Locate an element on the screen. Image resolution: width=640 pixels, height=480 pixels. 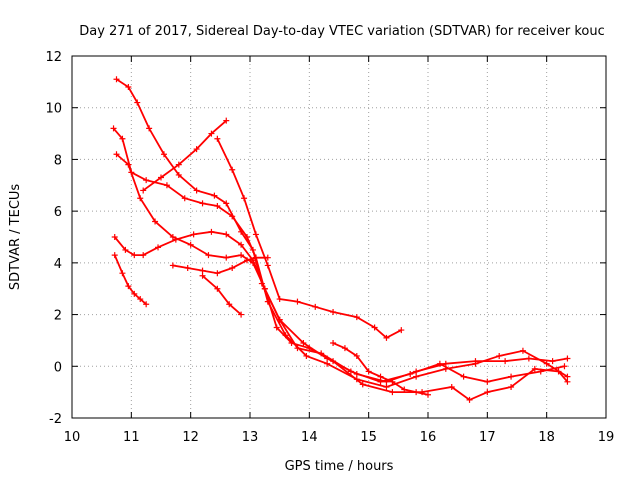
y-tick-label: 4 is located at coordinates (58, 264).